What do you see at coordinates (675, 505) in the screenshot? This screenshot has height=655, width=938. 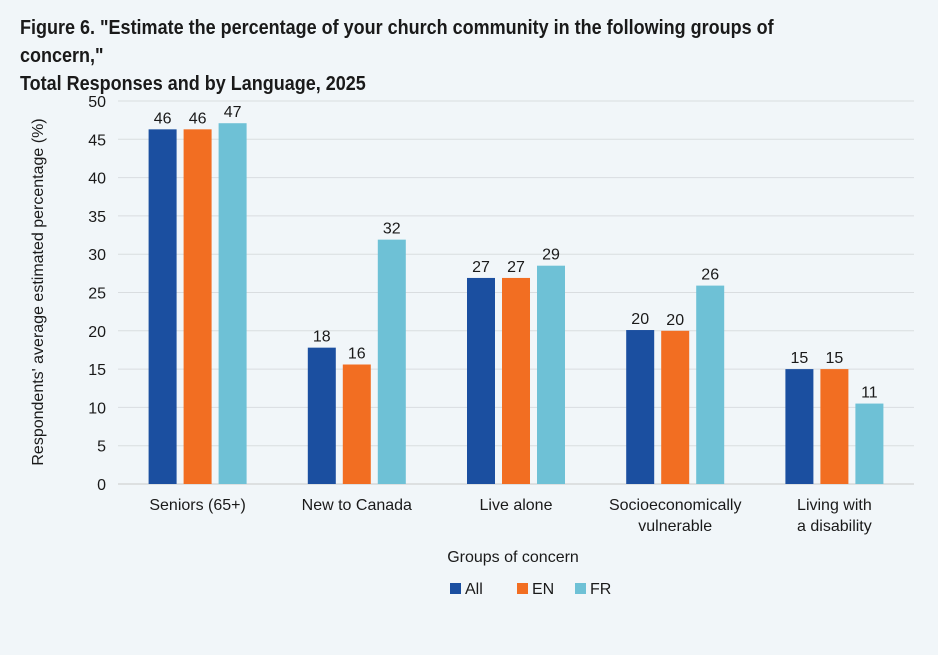 I see `x-tick-label: Socioeconomically` at bounding box center [675, 505].